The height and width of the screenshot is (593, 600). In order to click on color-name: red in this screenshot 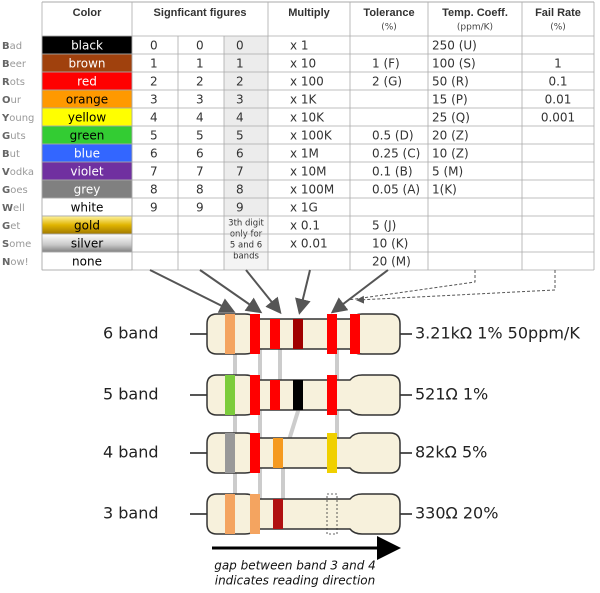, I will do `click(87, 82)`.